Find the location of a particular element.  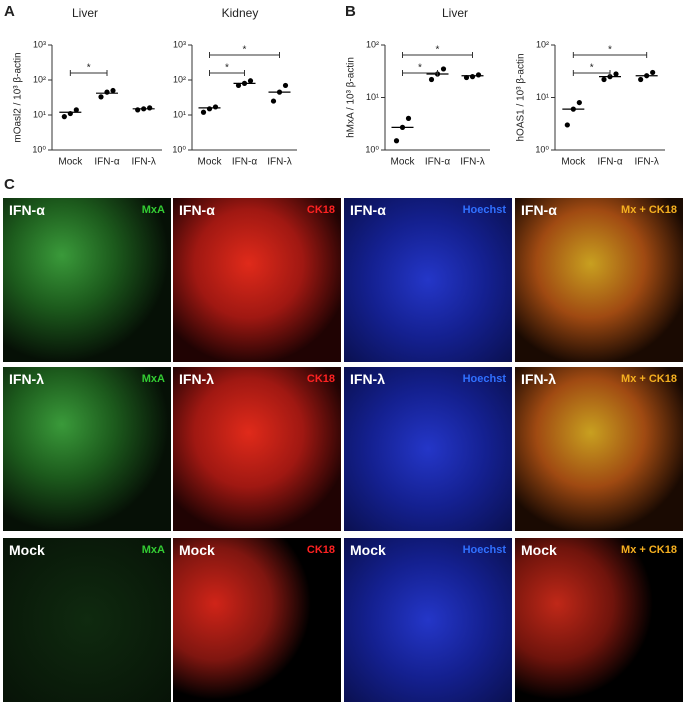

panel-label: A is located at coordinates (9, 11).